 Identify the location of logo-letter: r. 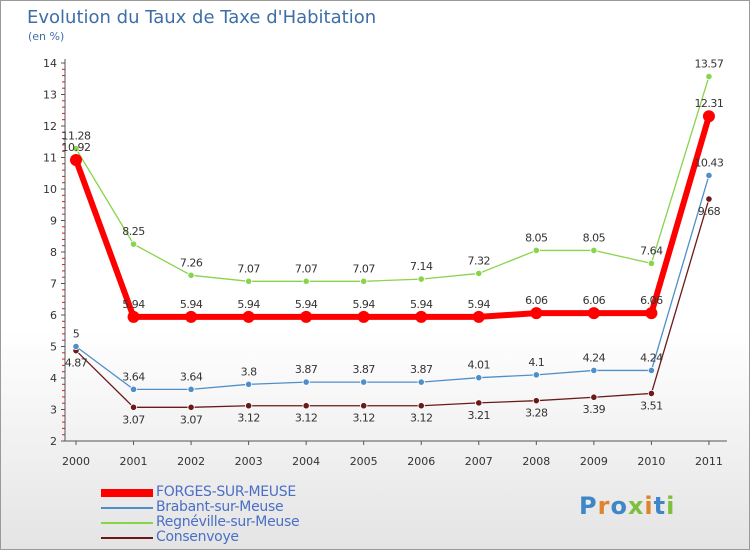
(604, 506).